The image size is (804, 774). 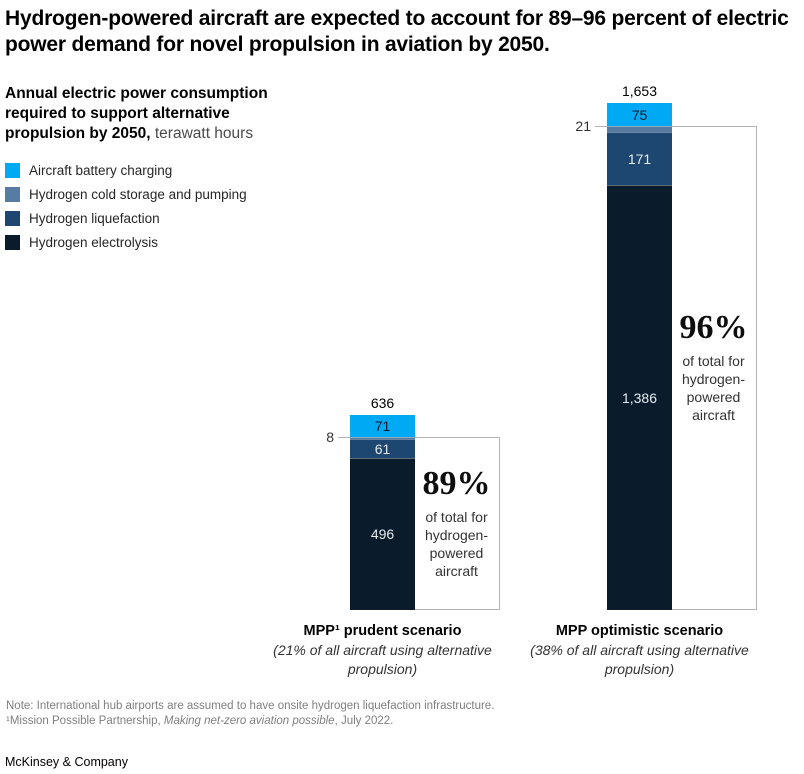 I want to click on segment-value-outside: 8, so click(x=330, y=436).